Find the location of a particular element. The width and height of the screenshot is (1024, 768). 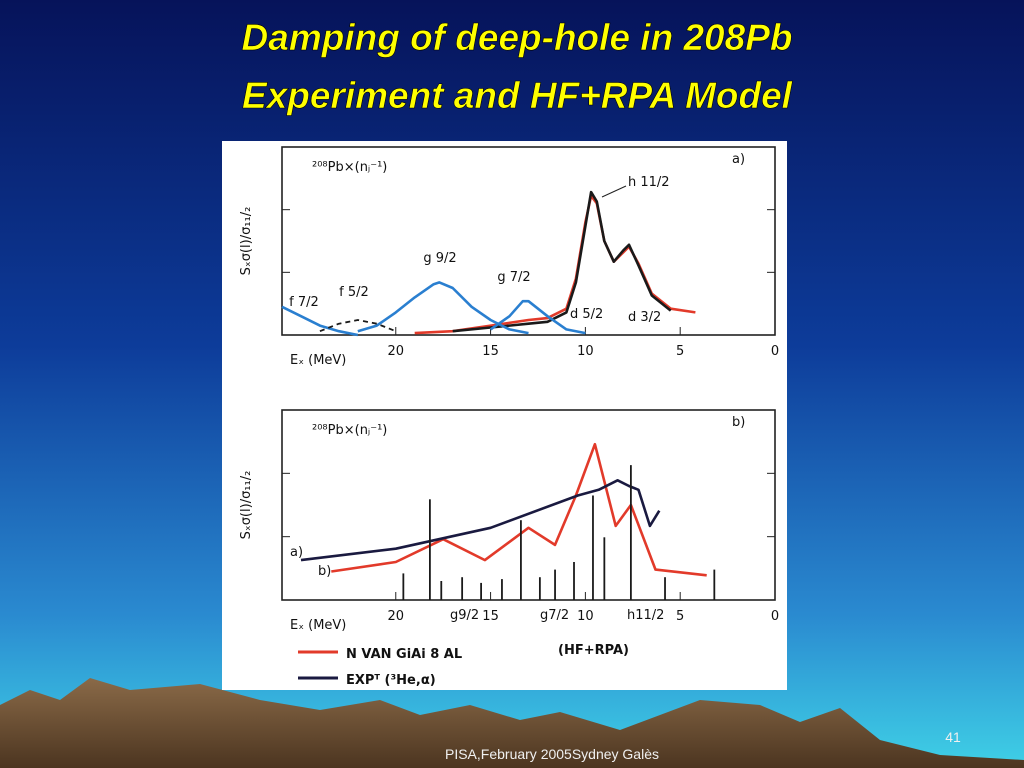

legend-label: N VAN GiAi 8 AL is located at coordinates (404, 654).